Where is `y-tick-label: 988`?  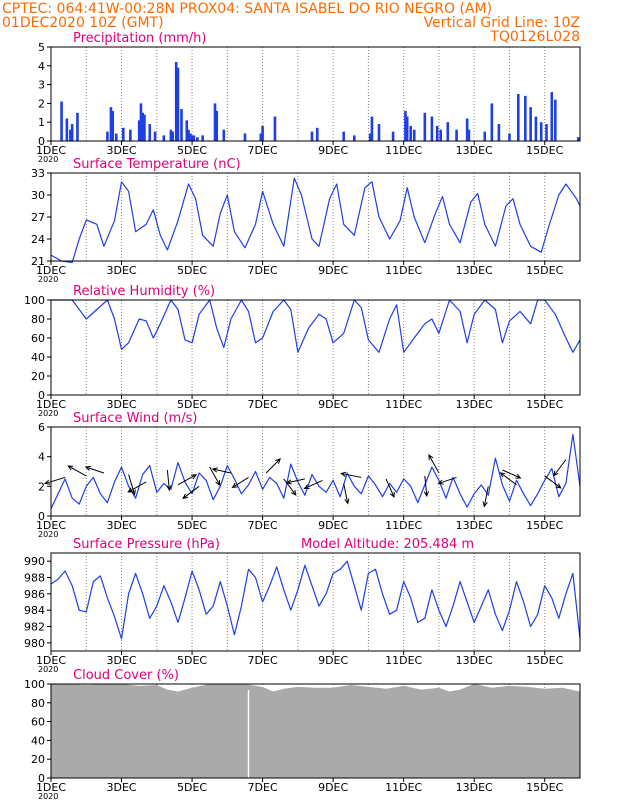 y-tick-label: 988 is located at coordinates (34, 578).